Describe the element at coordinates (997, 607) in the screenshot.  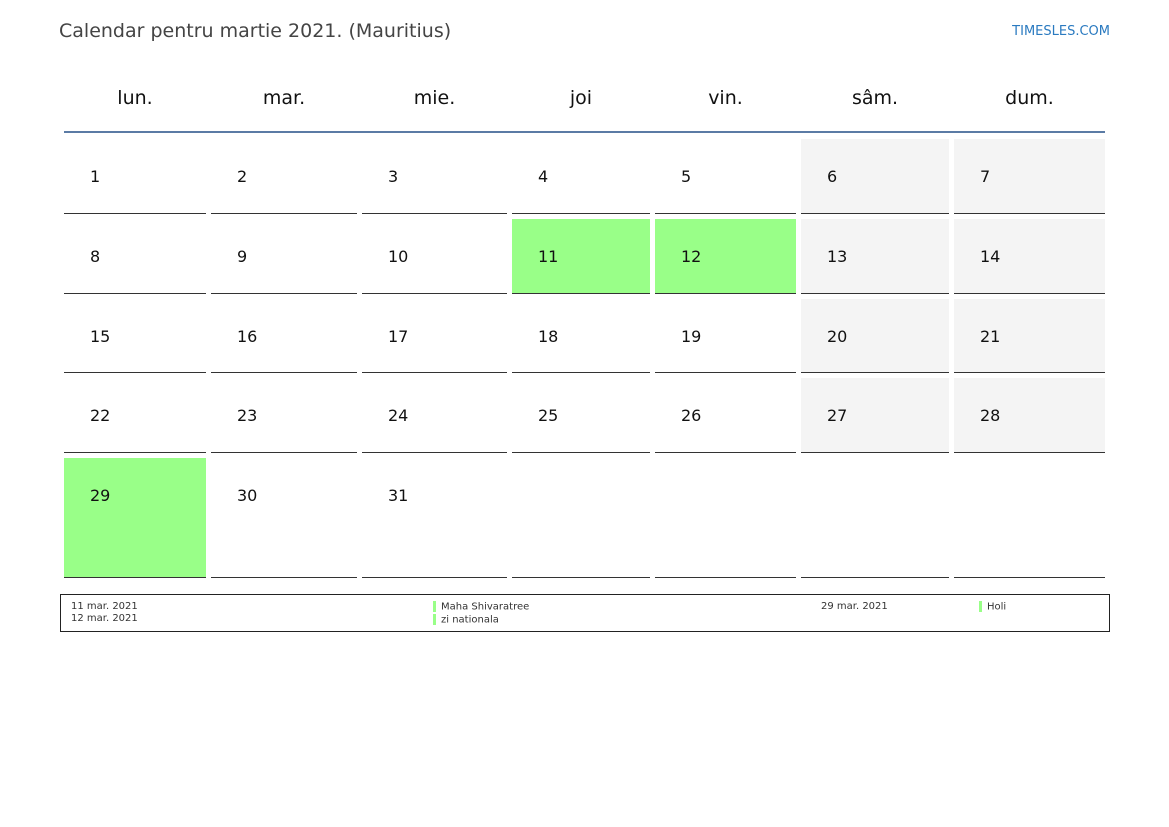
I see `legend-name: Holi` at that location.